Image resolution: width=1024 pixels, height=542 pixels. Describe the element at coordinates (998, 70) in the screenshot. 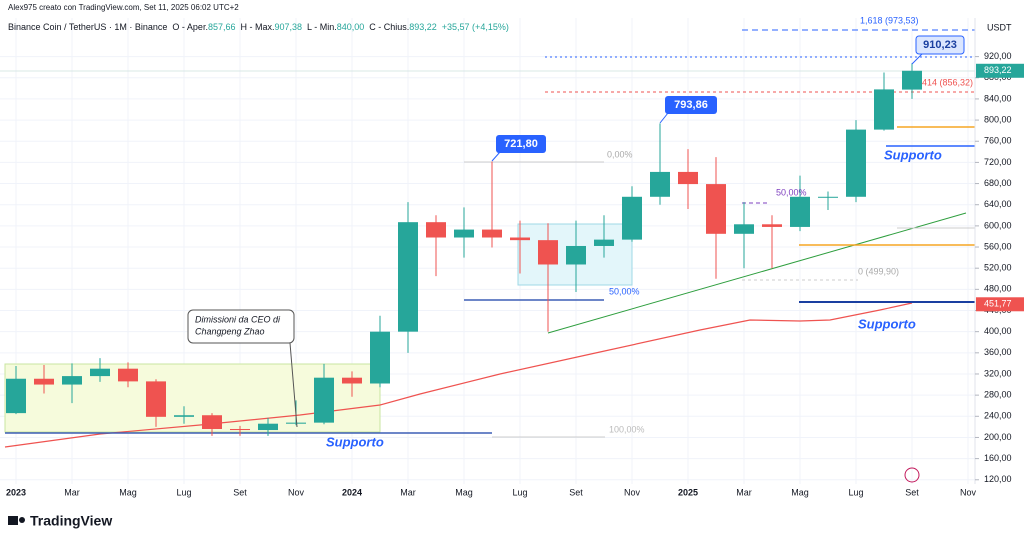

I see `price-label: 893,22` at that location.